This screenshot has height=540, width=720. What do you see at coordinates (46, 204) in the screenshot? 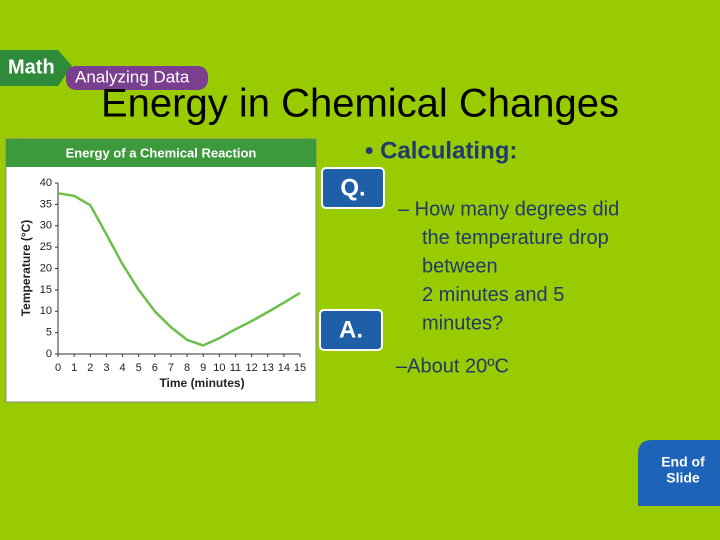
I see `y-tick-label: 35` at bounding box center [46, 204].